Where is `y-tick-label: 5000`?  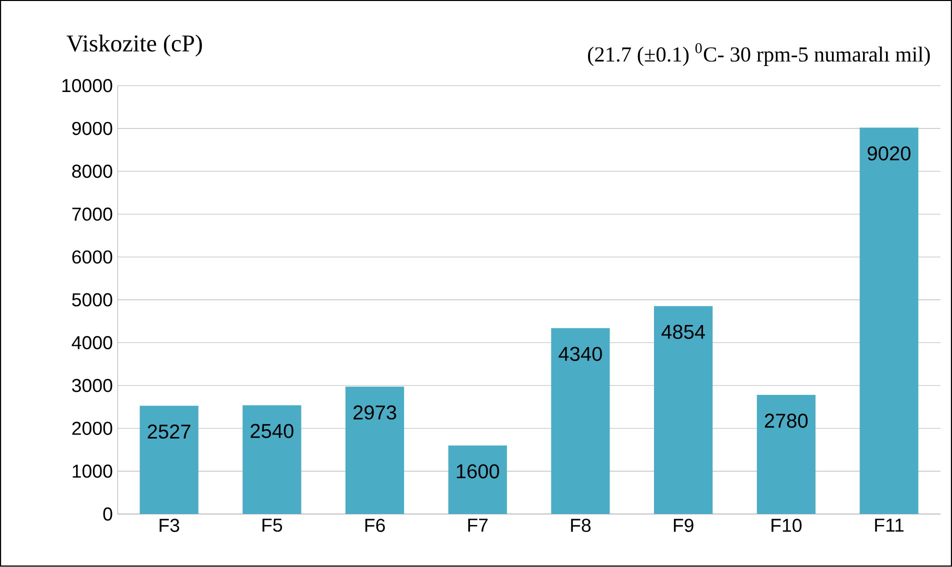
y-tick-label: 5000 is located at coordinates (92, 300).